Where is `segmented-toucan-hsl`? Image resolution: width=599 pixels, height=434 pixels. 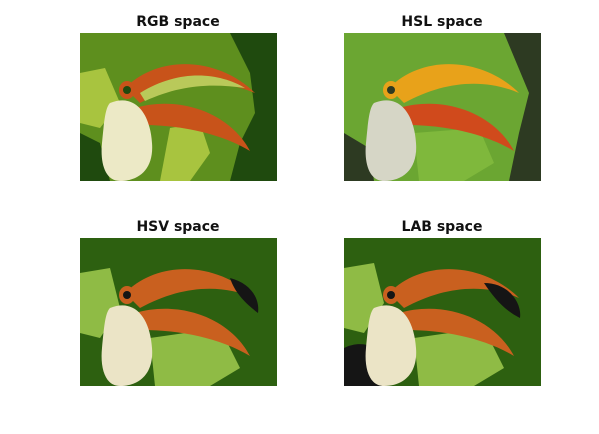 segmented-toucan-hsl is located at coordinates (442, 107).